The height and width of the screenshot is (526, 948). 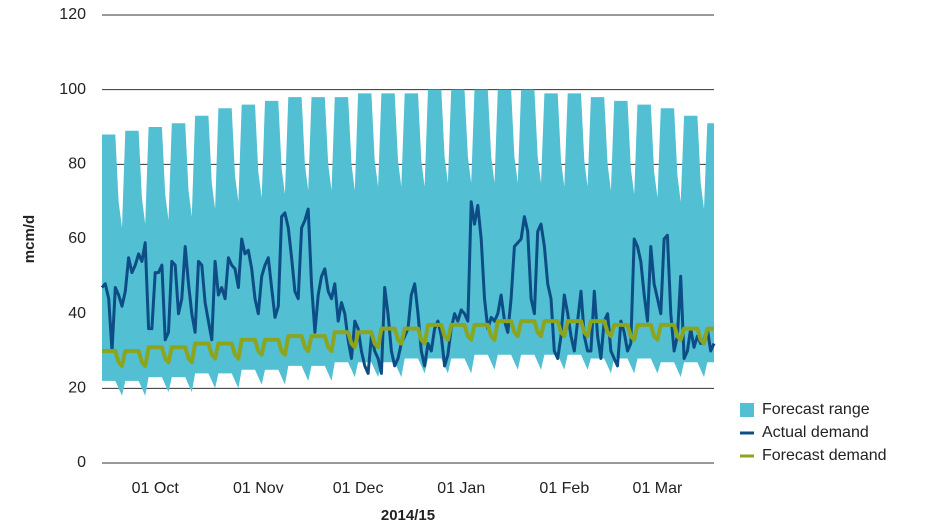 I want to click on x-tick-label: 01 Feb, so click(x=564, y=488).